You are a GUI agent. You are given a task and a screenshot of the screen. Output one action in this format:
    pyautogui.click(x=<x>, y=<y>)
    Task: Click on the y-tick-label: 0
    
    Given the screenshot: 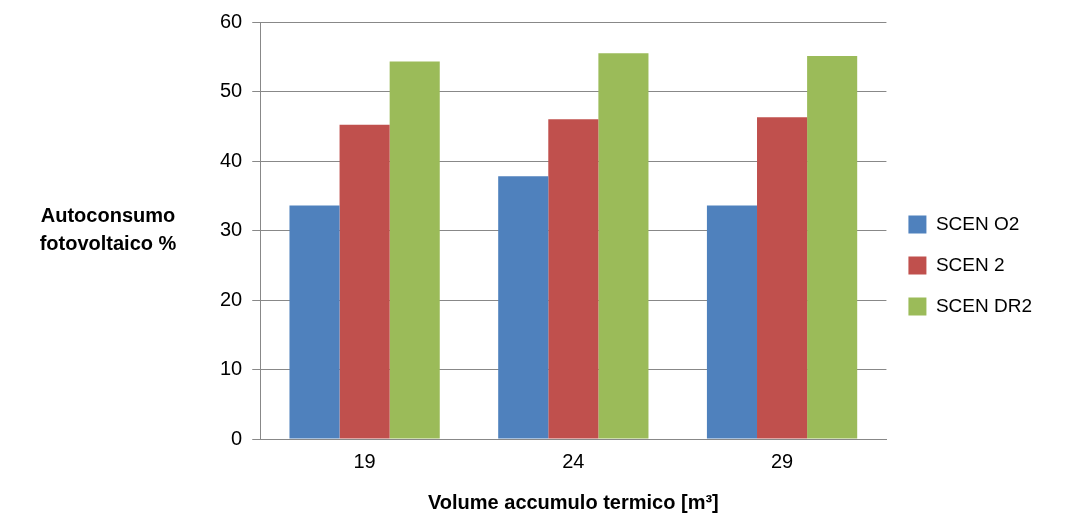 What is the action you would take?
    pyautogui.click(x=237, y=437)
    